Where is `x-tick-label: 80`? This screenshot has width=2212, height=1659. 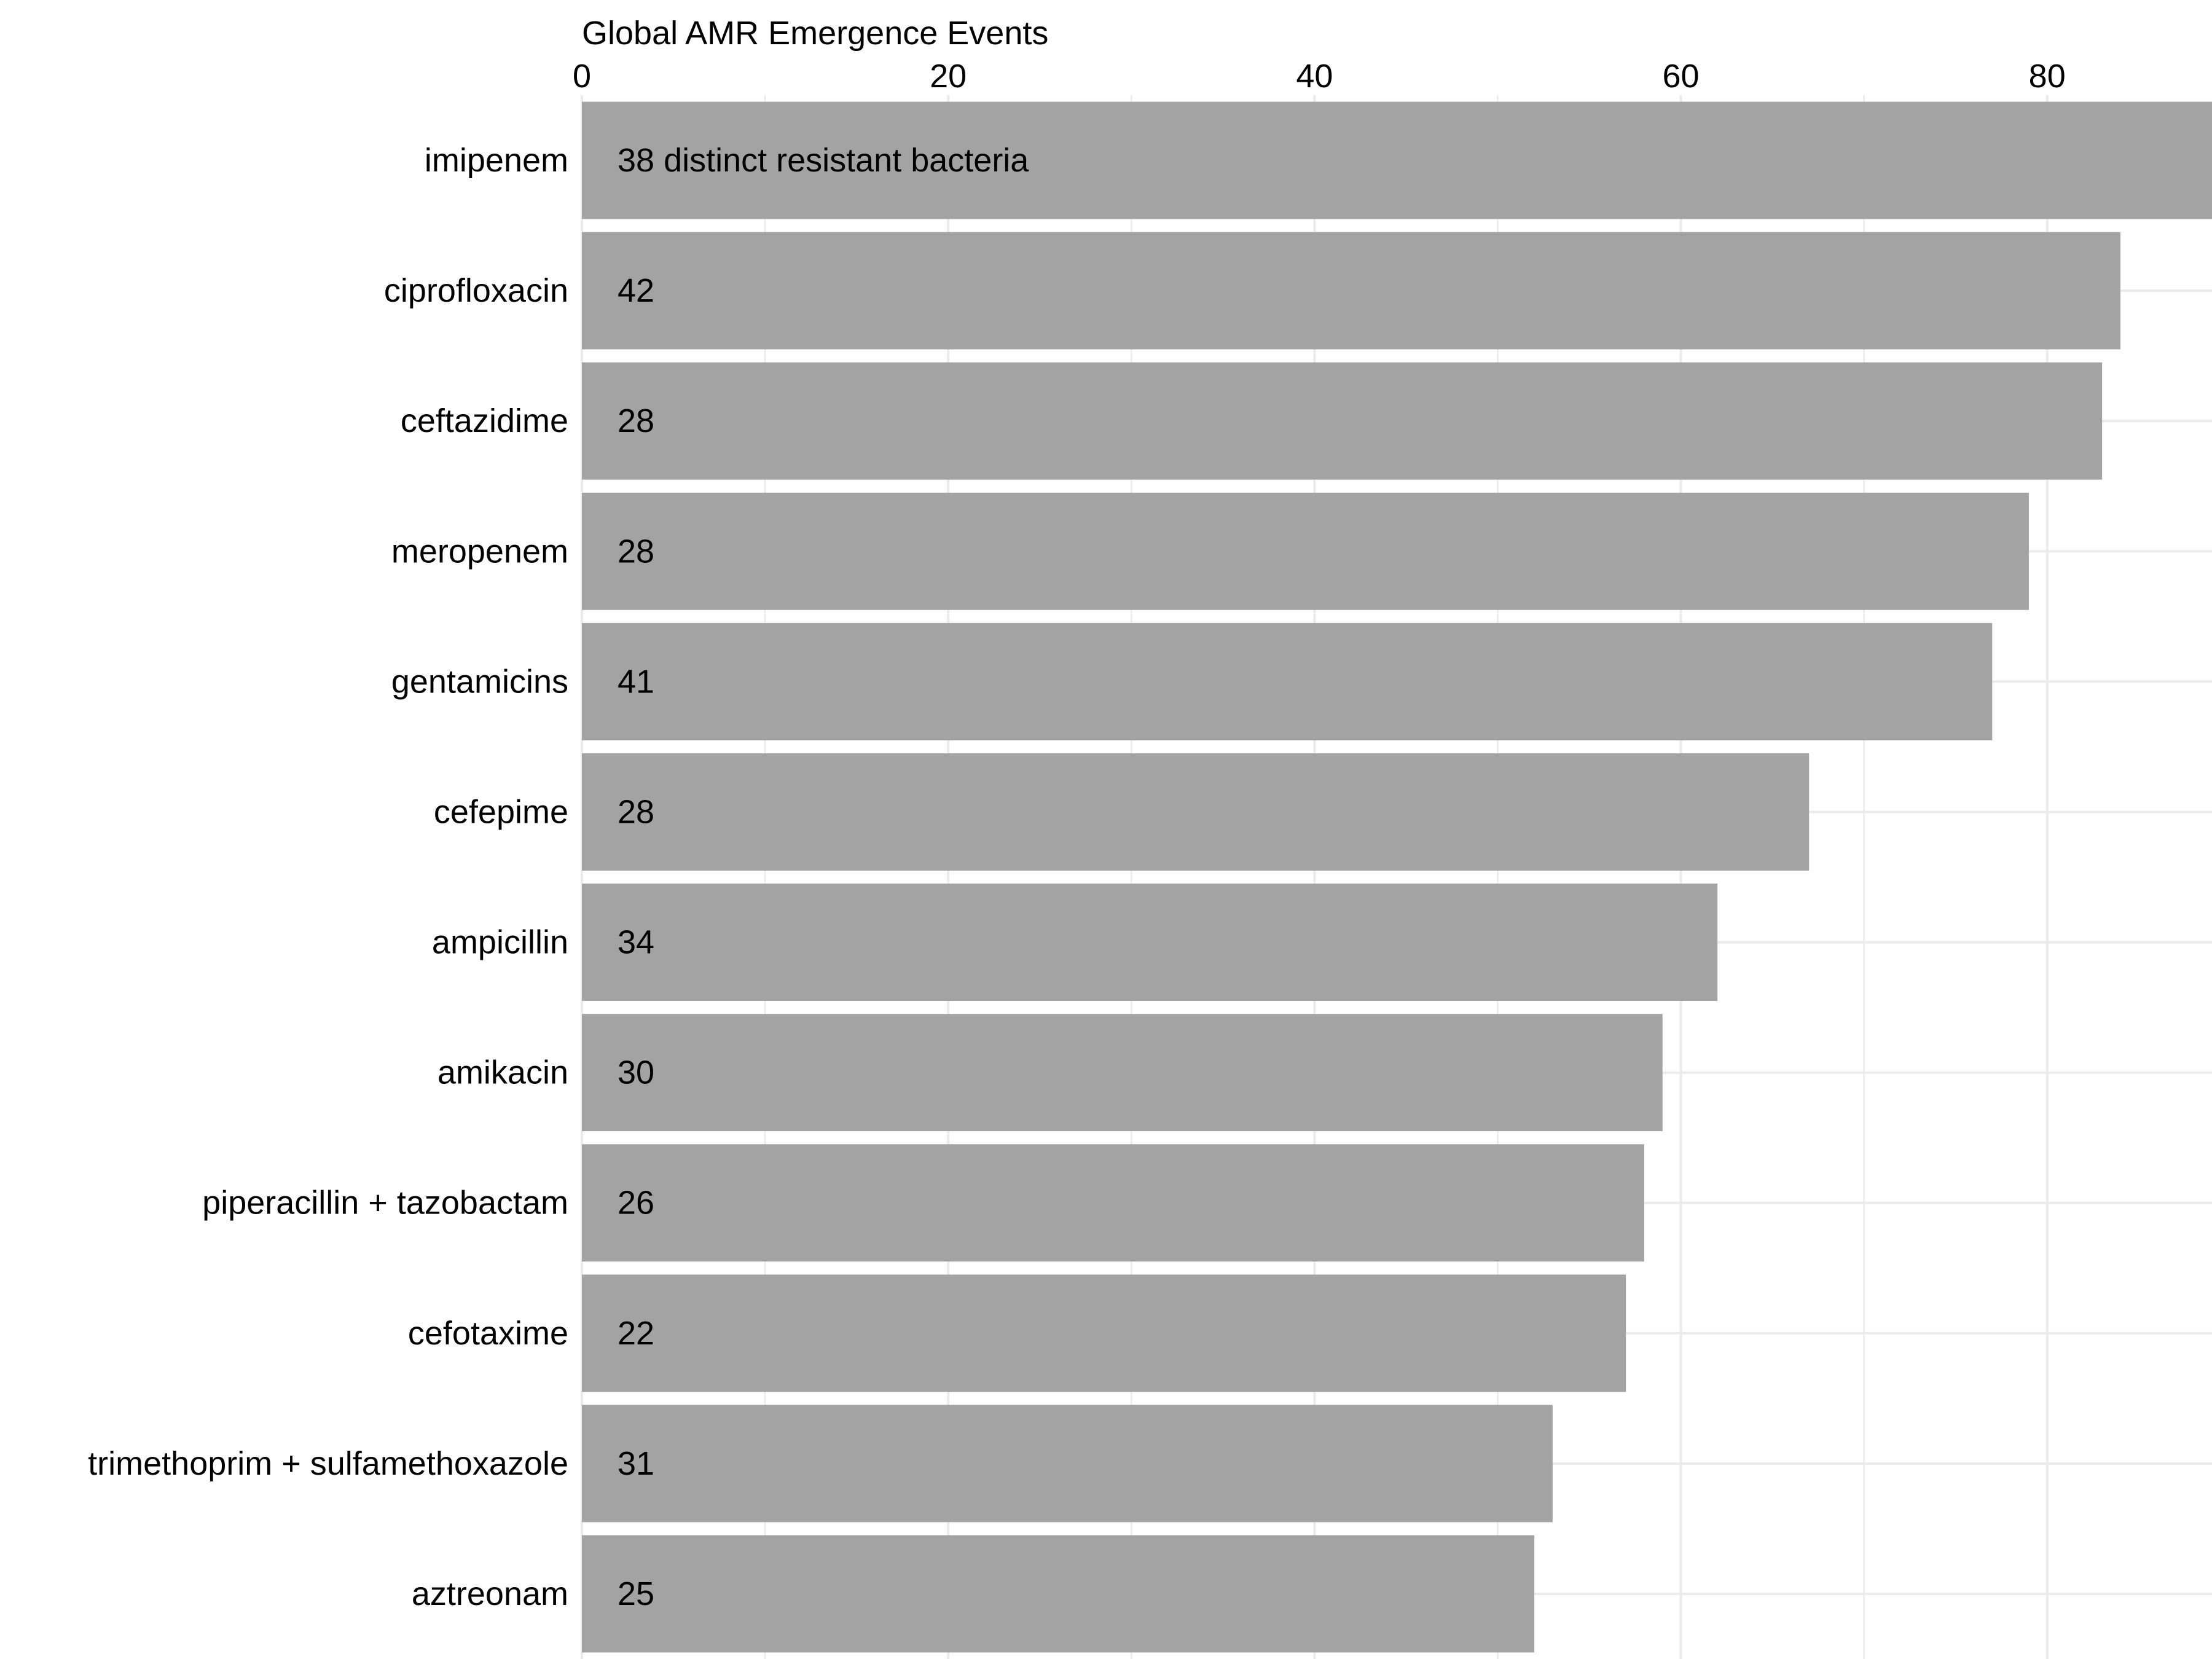 x-tick-label: 80 is located at coordinates (2047, 76).